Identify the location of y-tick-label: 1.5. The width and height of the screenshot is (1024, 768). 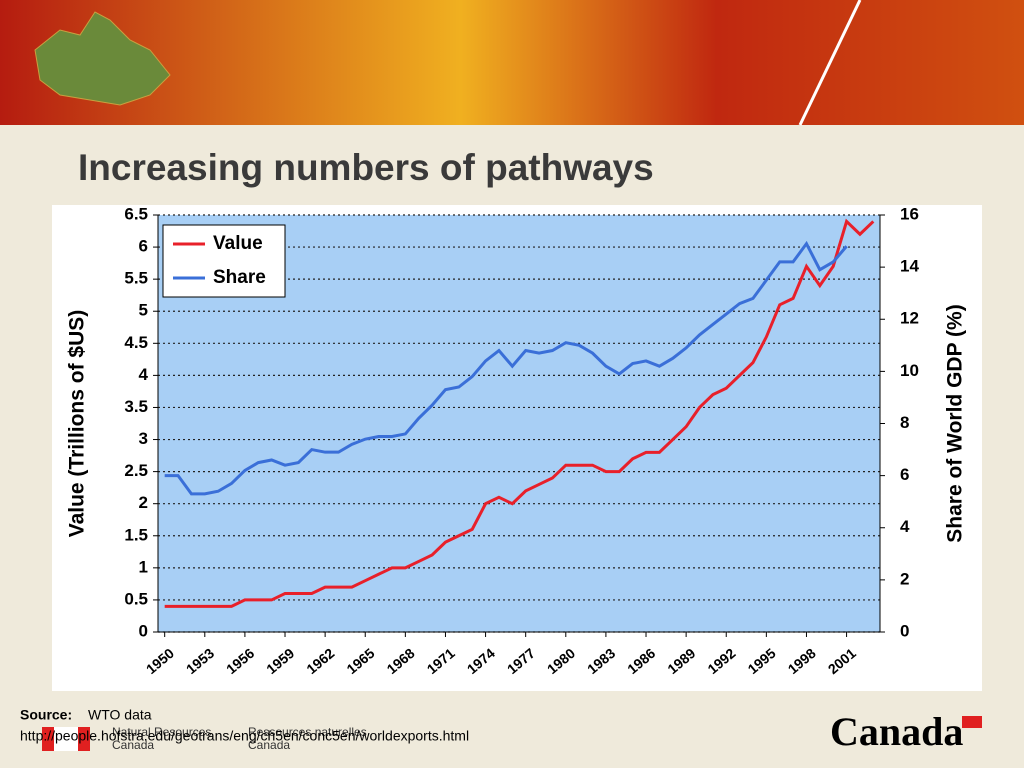
(136, 534).